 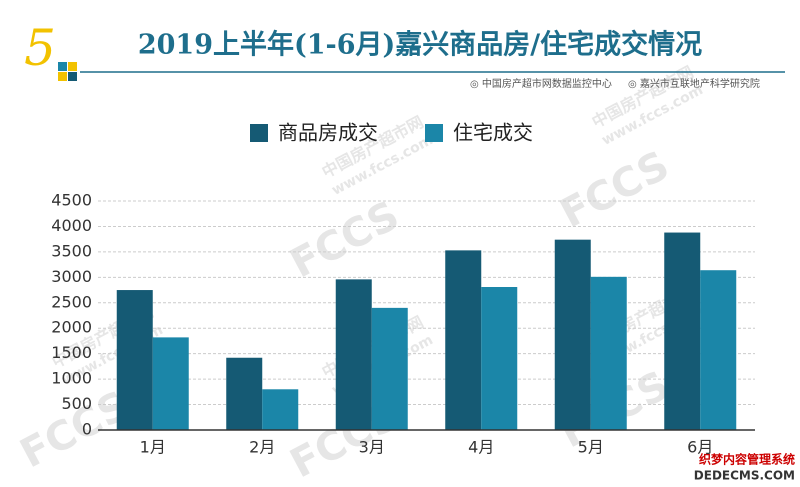 What do you see at coordinates (71, 301) in the screenshot?
I see `y-tick-label: 2500` at bounding box center [71, 301].